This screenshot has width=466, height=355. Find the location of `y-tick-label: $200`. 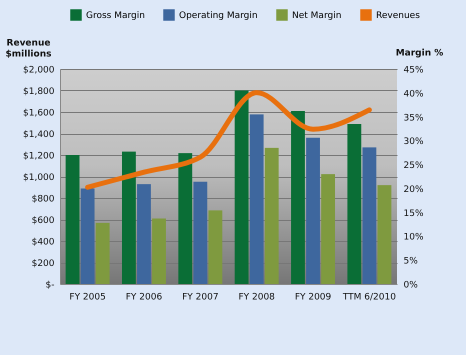

y-tick-label: $200 is located at coordinates (43, 264).